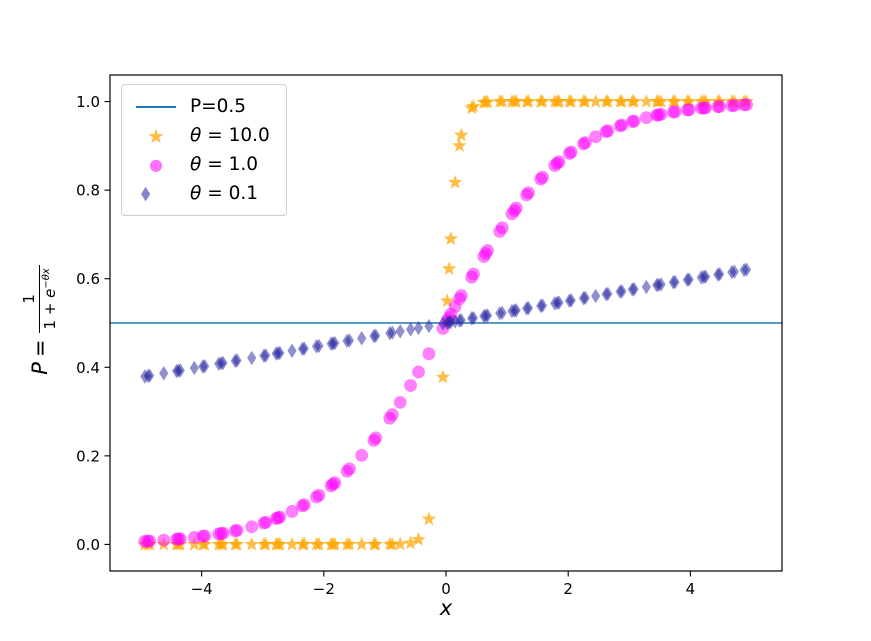 The height and width of the screenshot is (641, 871). I want to click on legend-label: θ = 0.1, so click(224, 193).